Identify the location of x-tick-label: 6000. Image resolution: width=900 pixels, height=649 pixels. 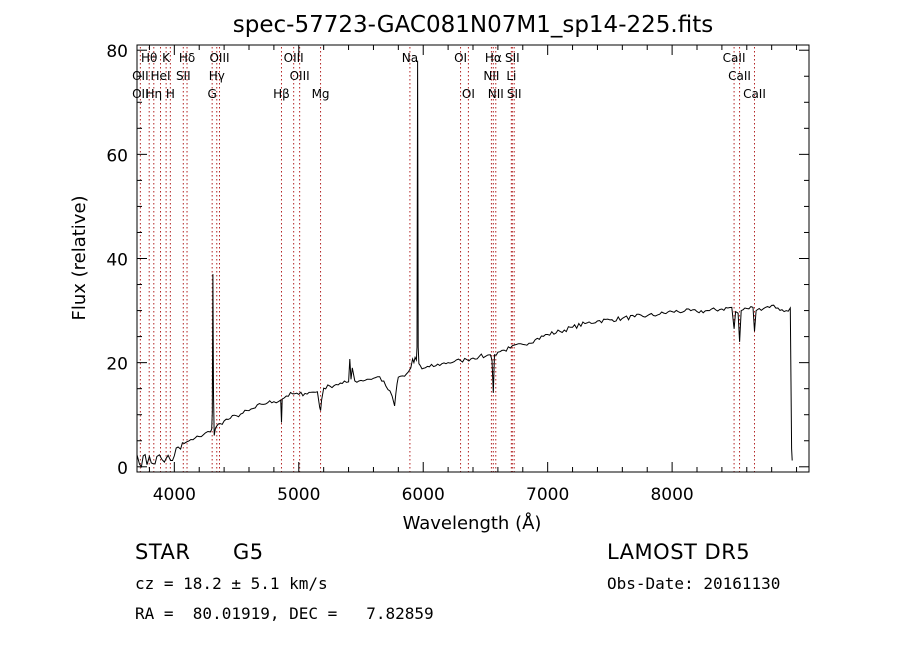
(423, 495).